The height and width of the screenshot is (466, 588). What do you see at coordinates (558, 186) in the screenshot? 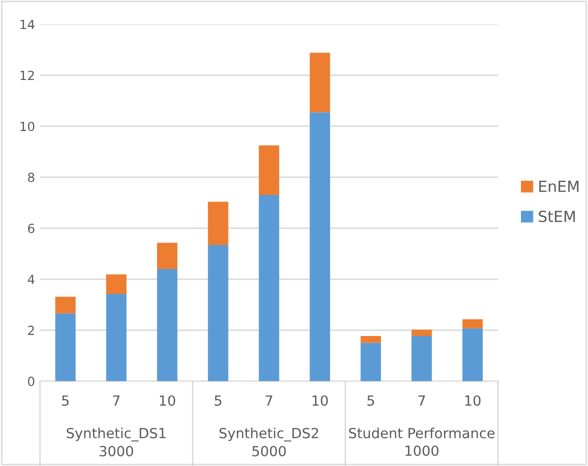
I see `legend-label: EnEM` at bounding box center [558, 186].